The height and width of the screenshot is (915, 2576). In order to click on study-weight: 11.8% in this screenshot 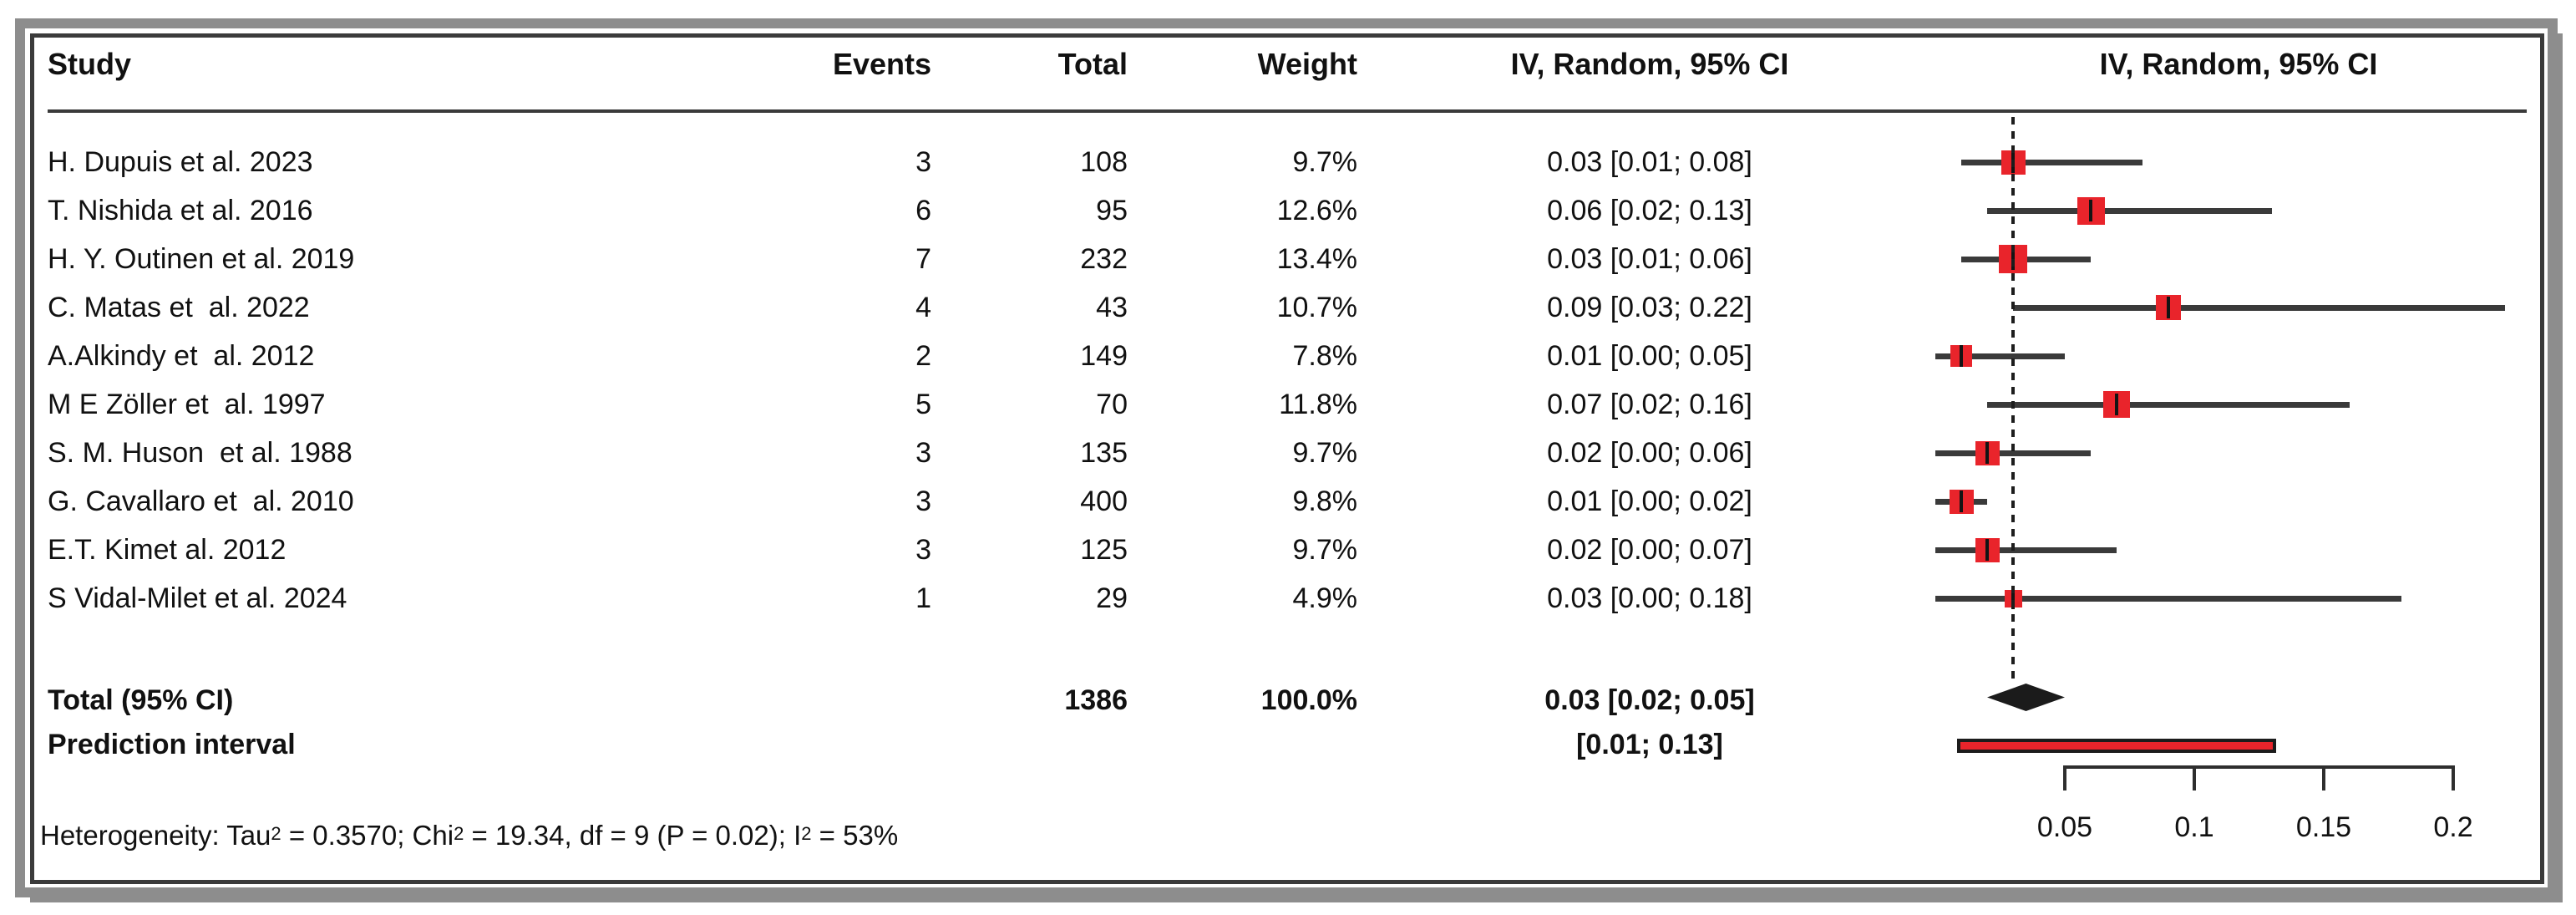, I will do `click(1318, 404)`.